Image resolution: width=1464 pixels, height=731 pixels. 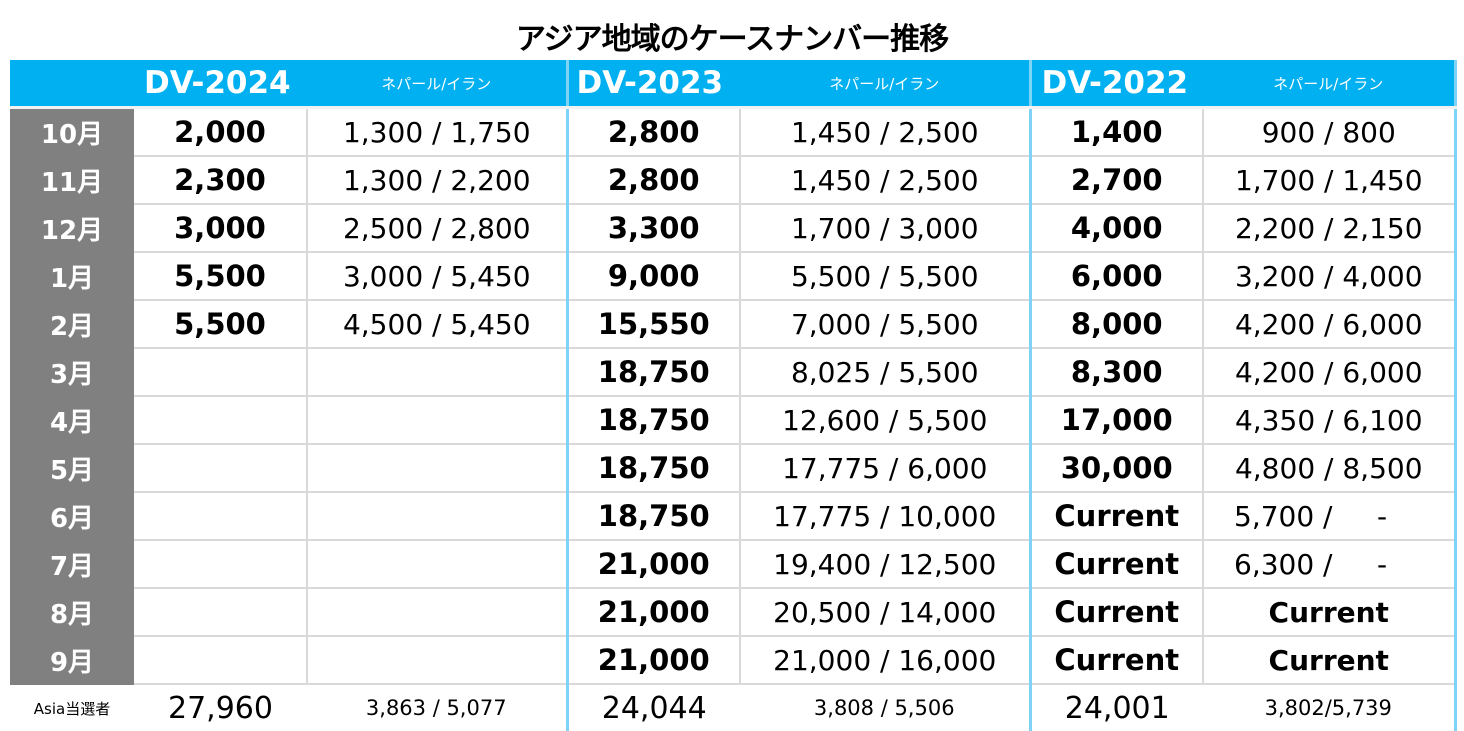 I want to click on header-dv2023-sub: ネパール/イラン, so click(x=885, y=84).